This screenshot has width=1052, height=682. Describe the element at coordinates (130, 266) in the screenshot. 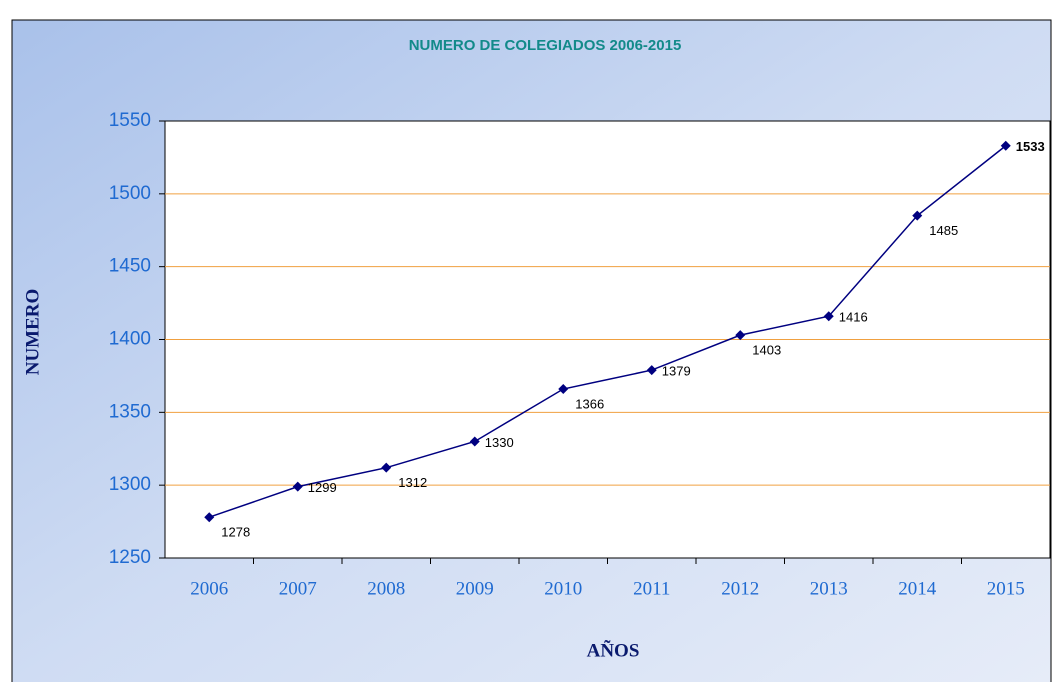

I see `y-tick-label: 1450` at that location.